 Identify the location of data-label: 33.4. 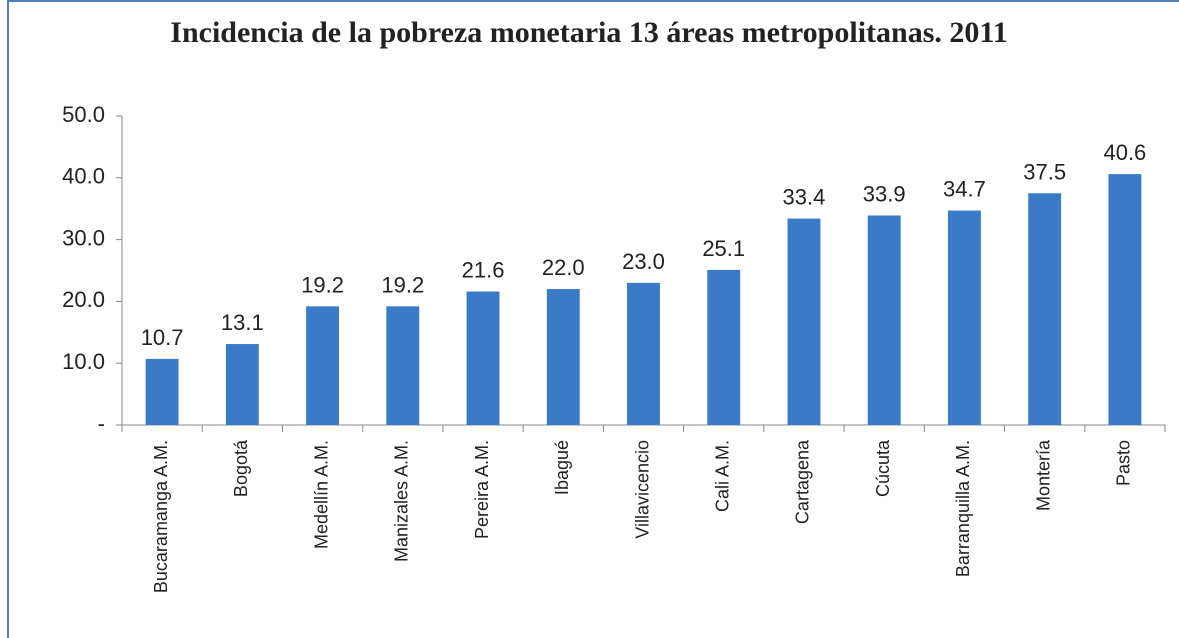
(804, 197).